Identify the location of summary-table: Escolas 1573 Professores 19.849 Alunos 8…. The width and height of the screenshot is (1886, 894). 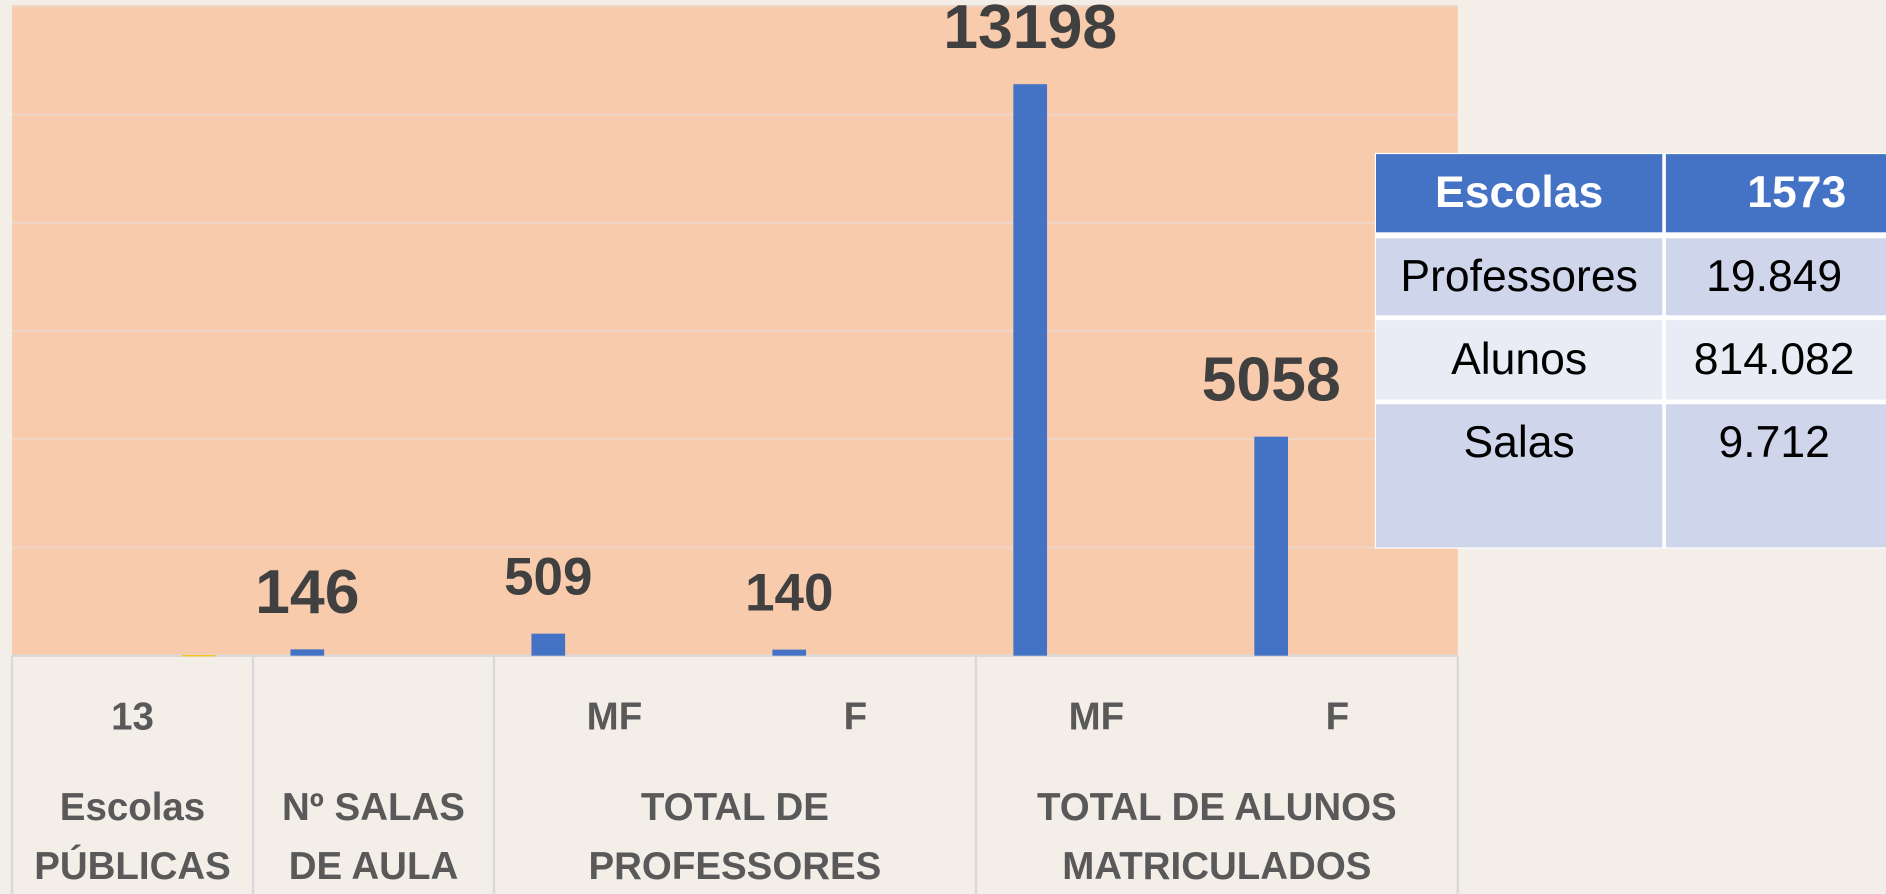
(1630, 350).